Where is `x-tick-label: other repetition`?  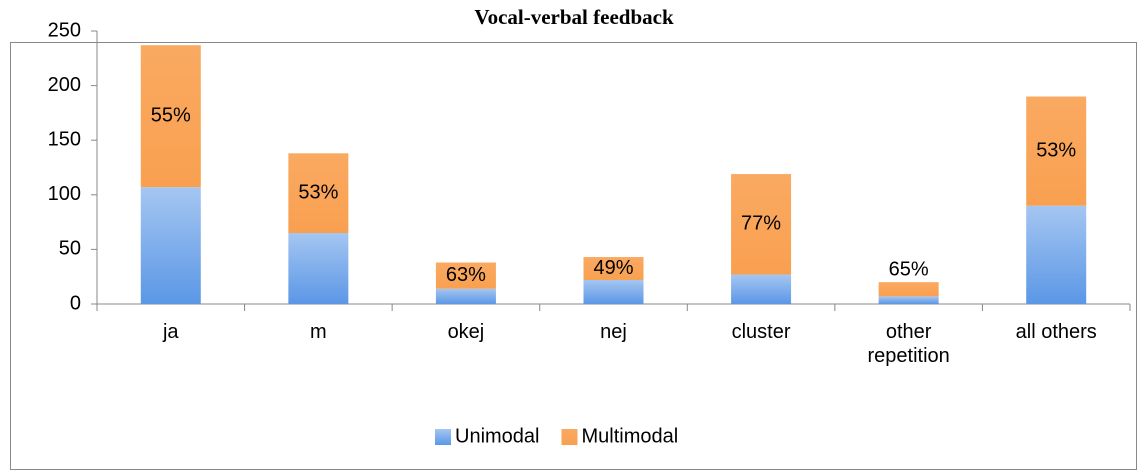 x-tick-label: other repetition is located at coordinates (908, 344).